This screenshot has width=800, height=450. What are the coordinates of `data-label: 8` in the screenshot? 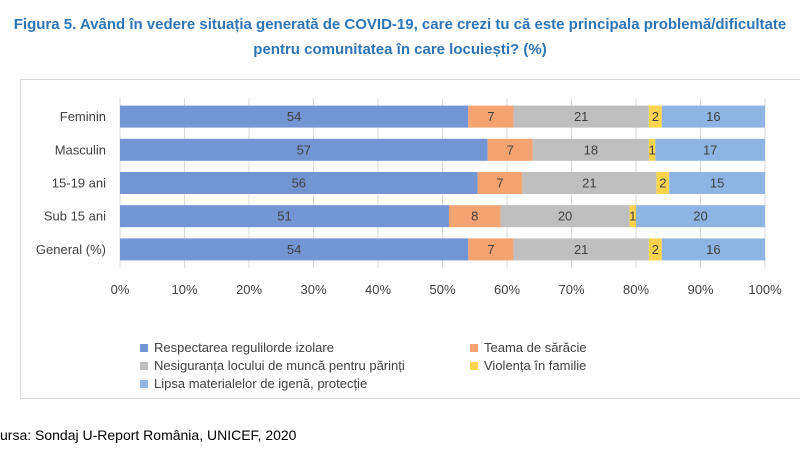 It's located at (474, 216).